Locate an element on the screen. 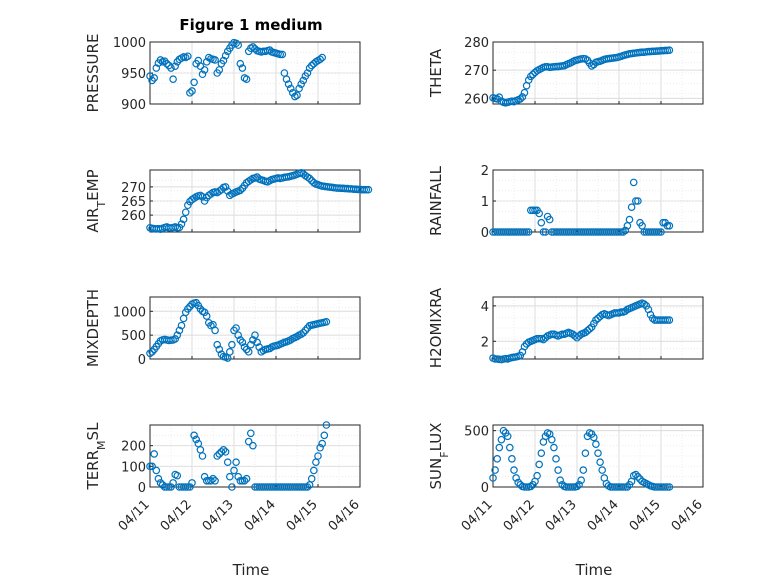 This screenshot has height=583, width=778. y-tick-label: 265 is located at coordinates (133, 202).